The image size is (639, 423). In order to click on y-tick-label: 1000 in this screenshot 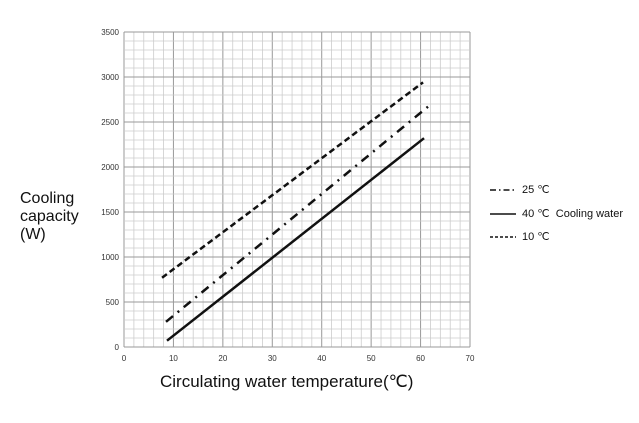, I will do `click(110, 257)`.